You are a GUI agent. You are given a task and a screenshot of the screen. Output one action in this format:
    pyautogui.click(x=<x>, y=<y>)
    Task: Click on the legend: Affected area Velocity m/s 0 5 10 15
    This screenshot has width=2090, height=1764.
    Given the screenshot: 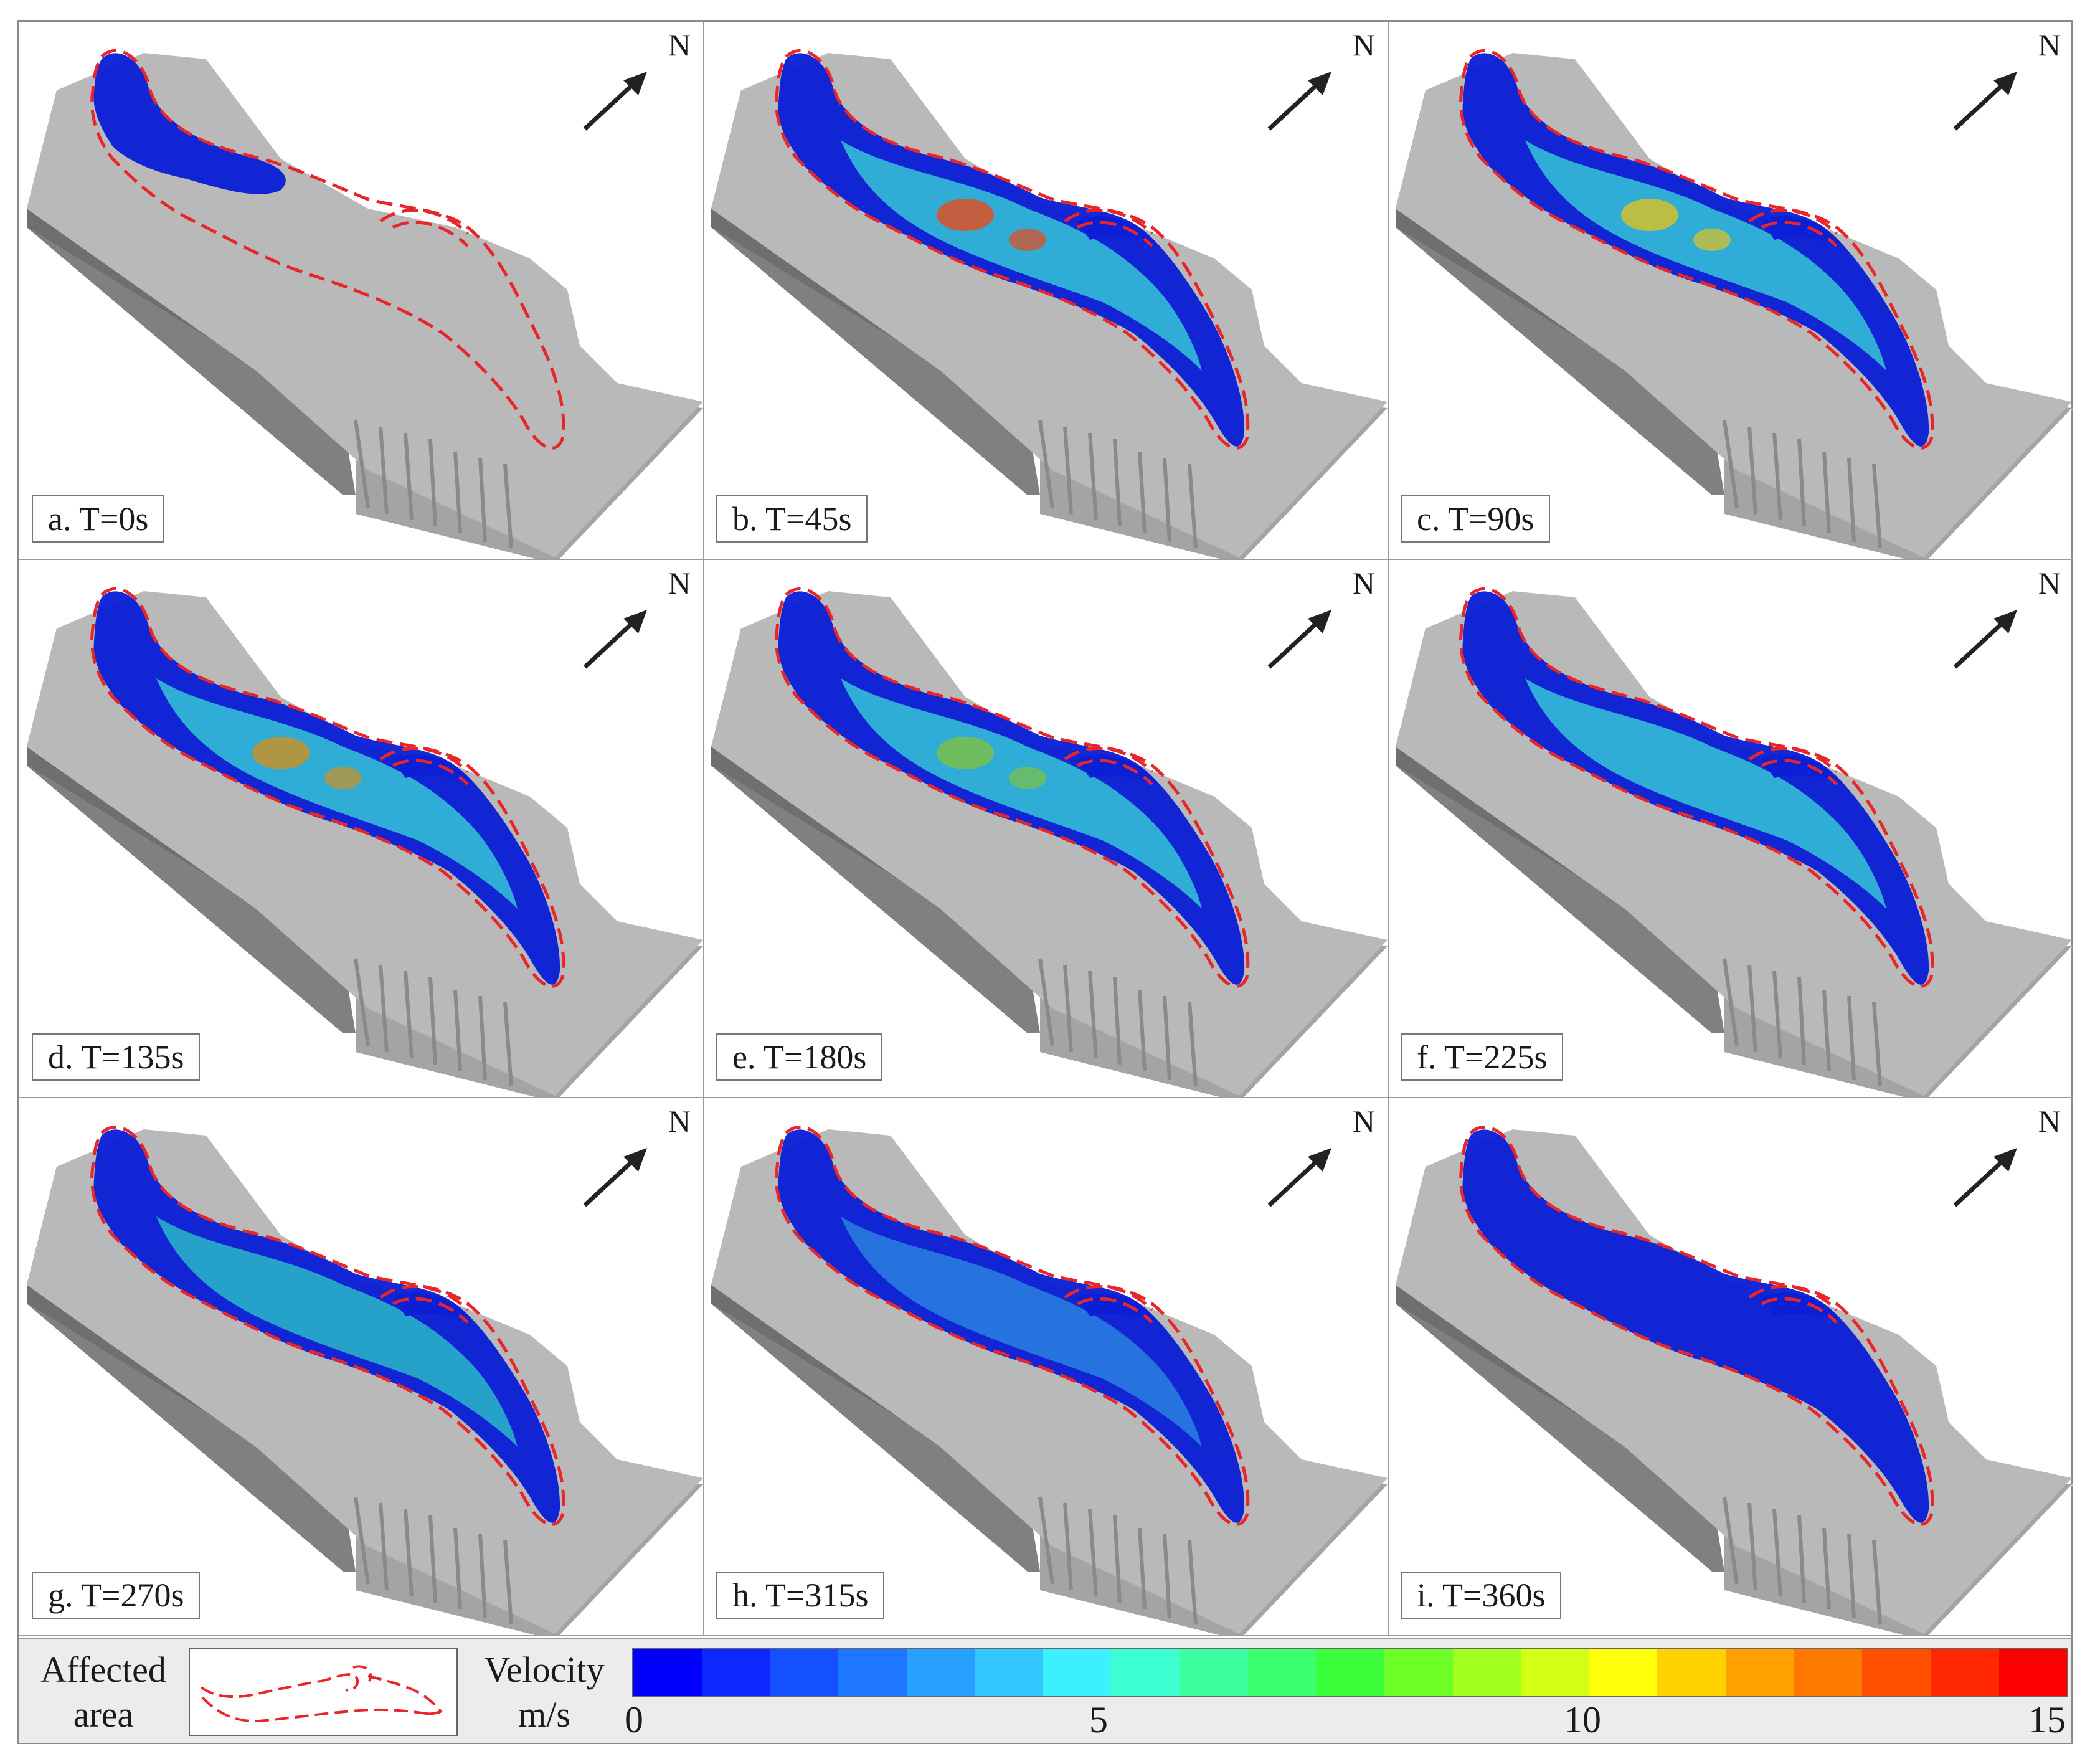 What is the action you would take?
    pyautogui.click(x=1045, y=1690)
    